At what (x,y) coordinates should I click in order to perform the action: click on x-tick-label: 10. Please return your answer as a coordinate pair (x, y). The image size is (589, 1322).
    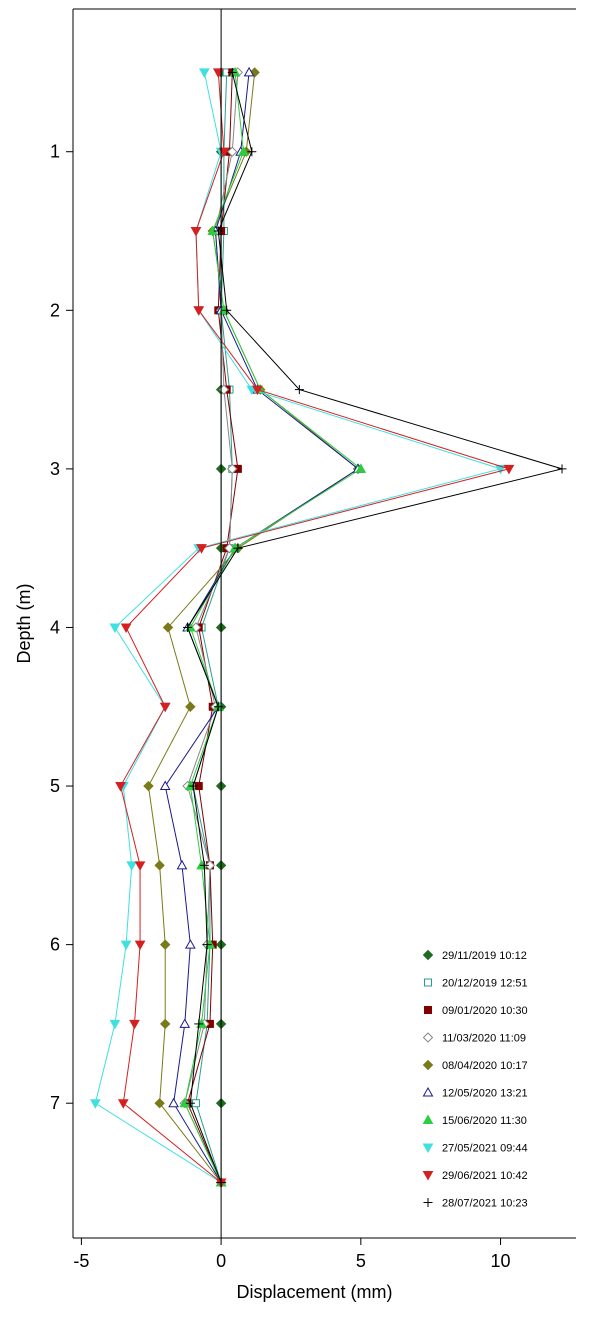
    Looking at the image, I should click on (501, 1261).